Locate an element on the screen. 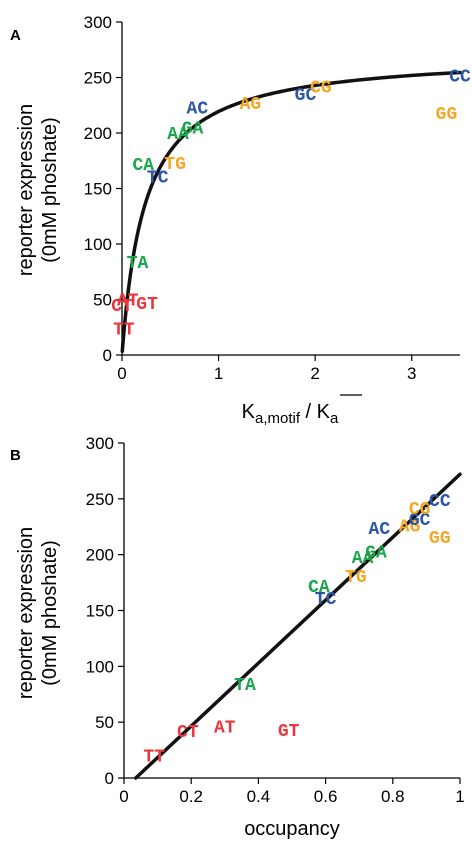  panel-a-point-aa: AA is located at coordinates (178, 135).